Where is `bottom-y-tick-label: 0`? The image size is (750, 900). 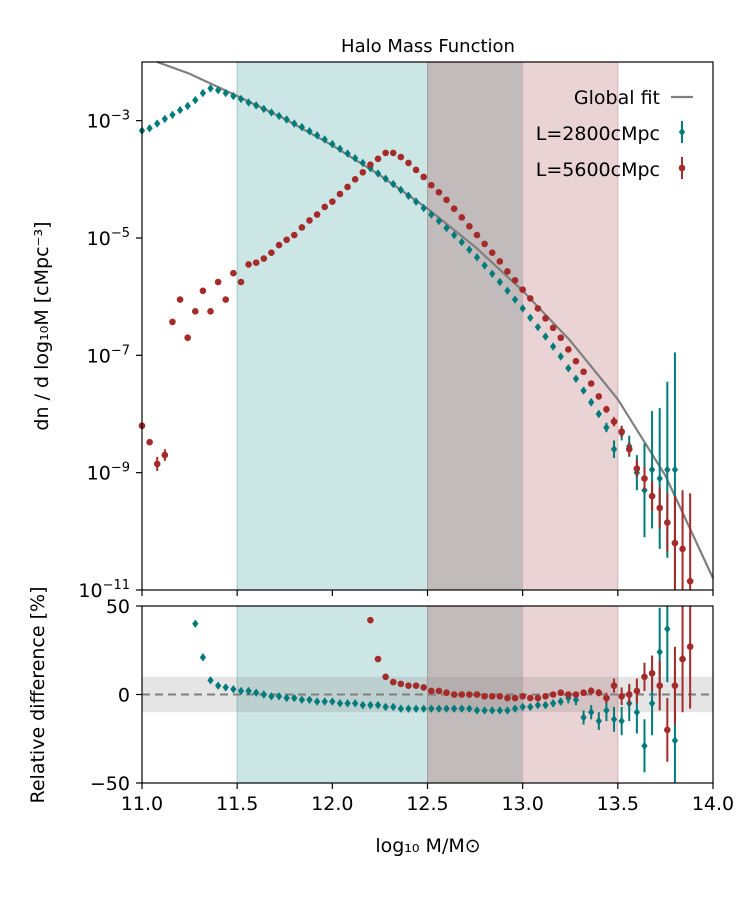
bottom-y-tick-label: 0 is located at coordinates (124, 696).